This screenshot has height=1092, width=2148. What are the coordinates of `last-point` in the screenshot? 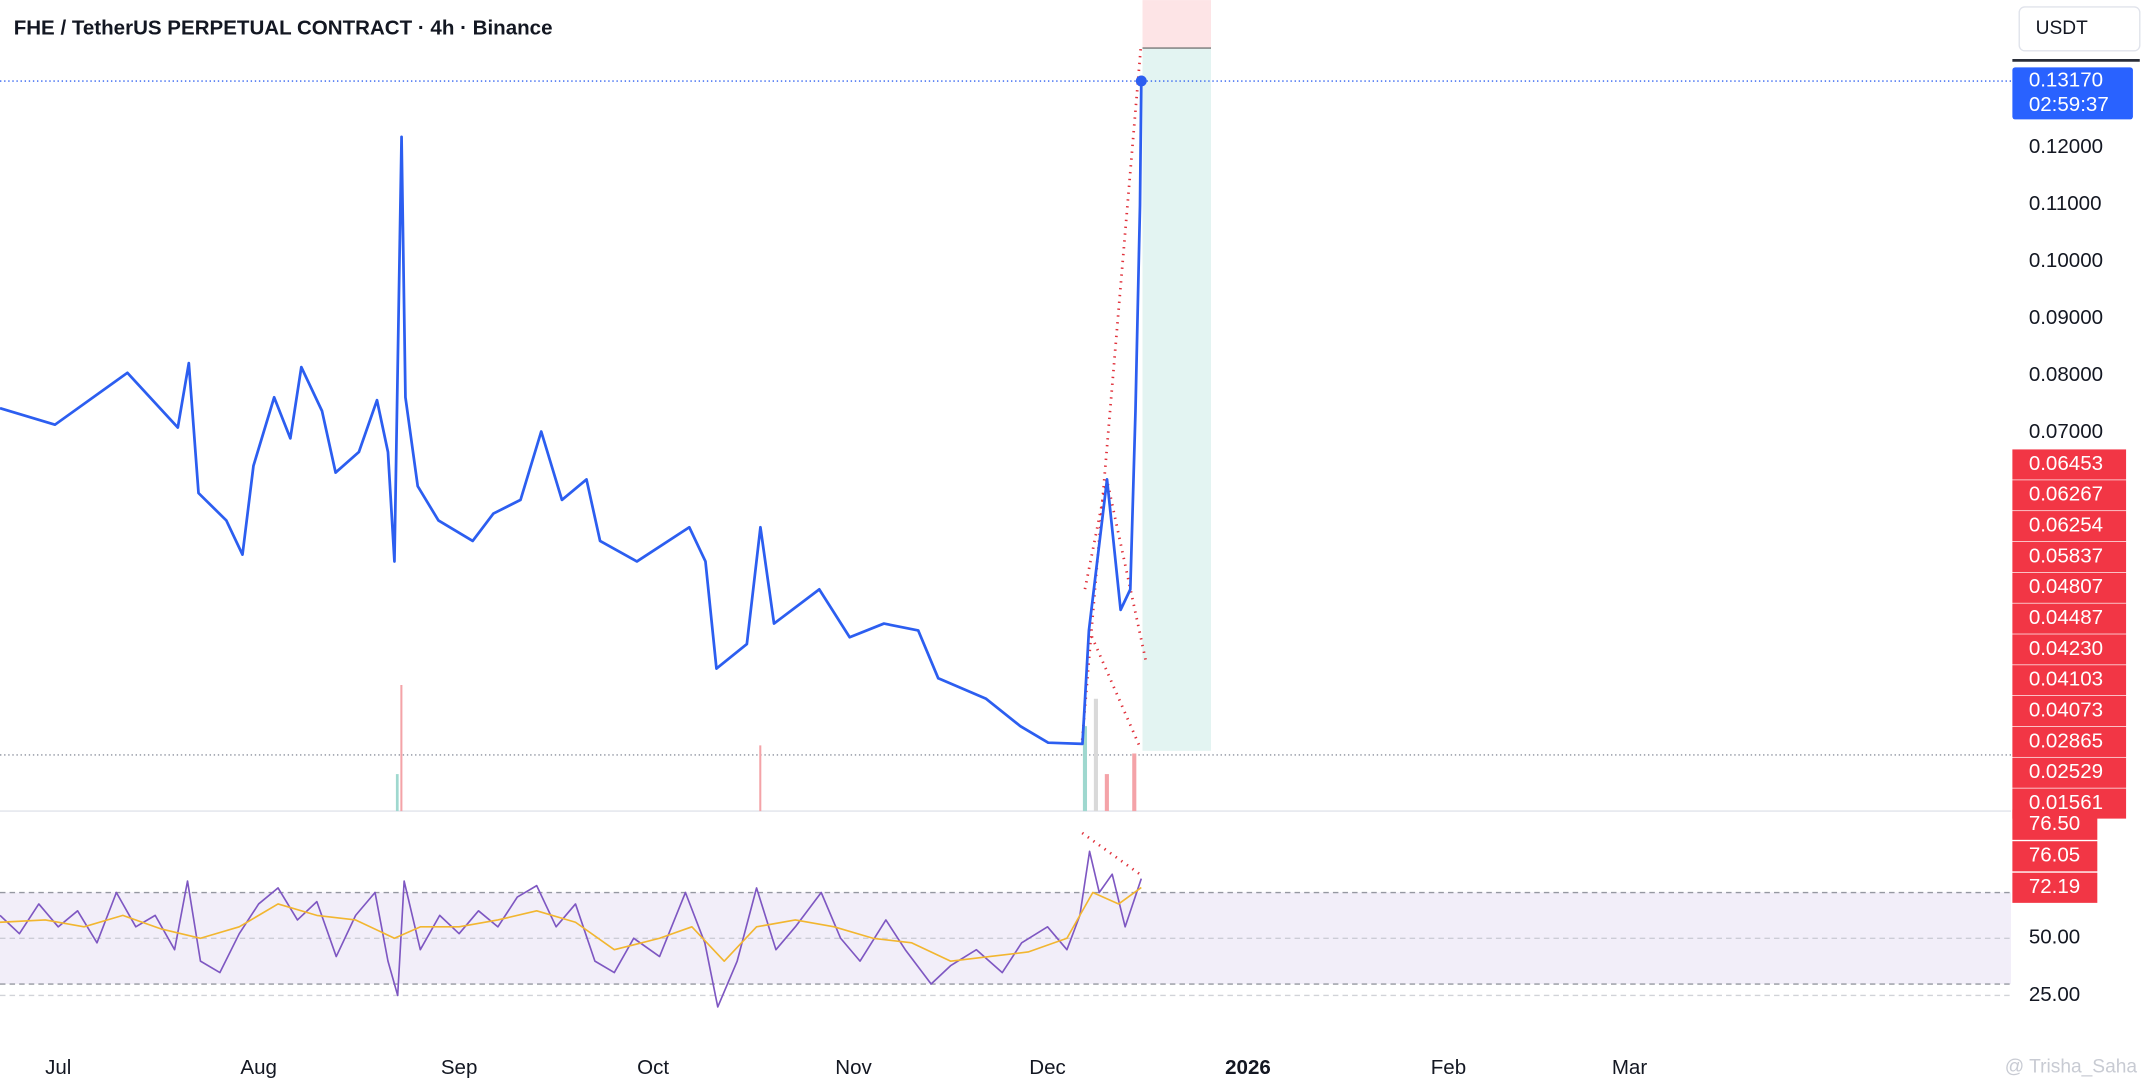 It's located at (1141, 81).